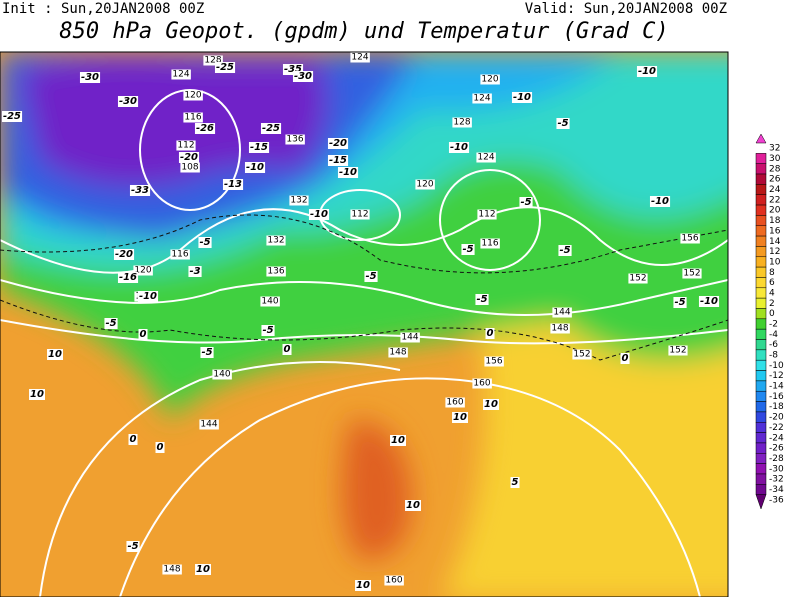 This screenshot has width=789, height=597. Describe the element at coordinates (189, 168) in the screenshot. I see `geopotential-label-text: 108` at that location.